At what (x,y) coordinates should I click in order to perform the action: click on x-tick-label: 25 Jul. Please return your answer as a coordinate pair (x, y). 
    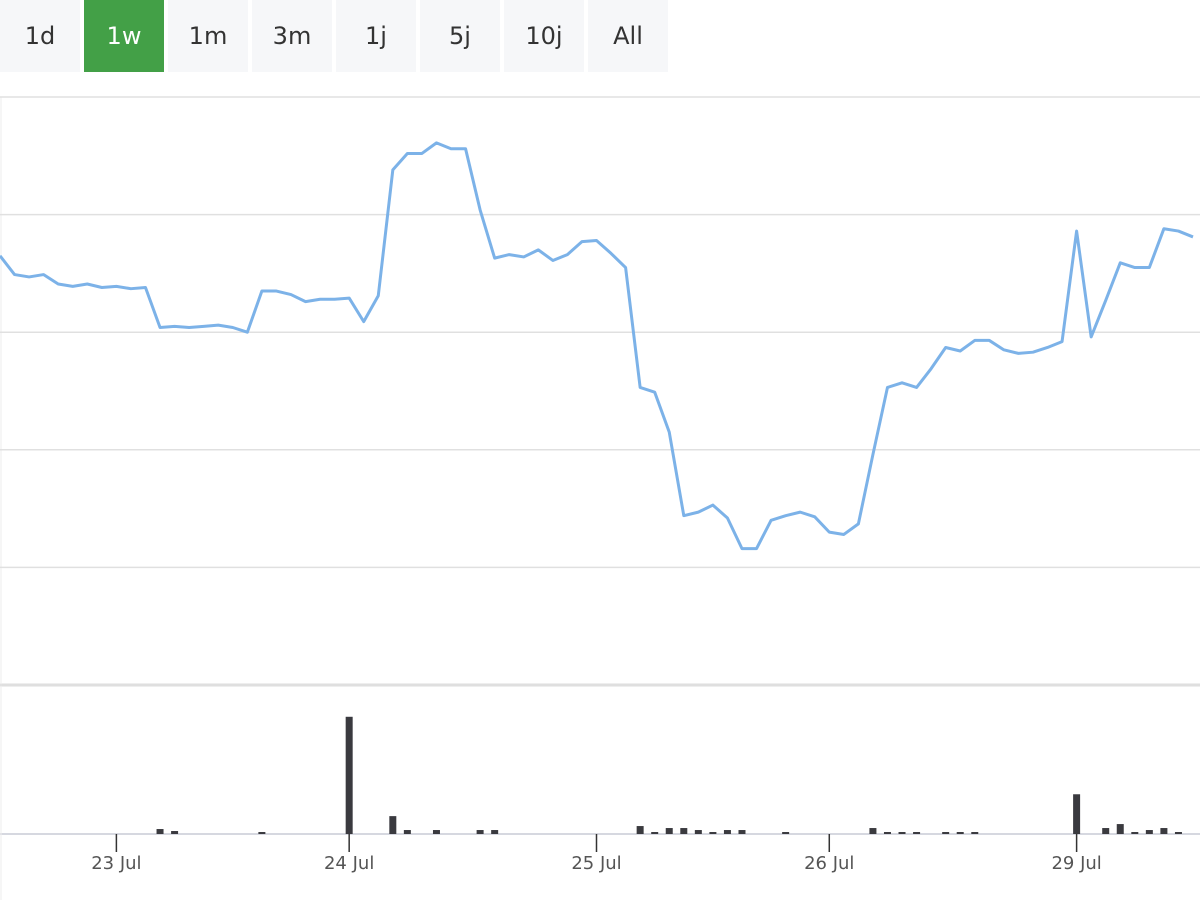
    Looking at the image, I should click on (596, 863).